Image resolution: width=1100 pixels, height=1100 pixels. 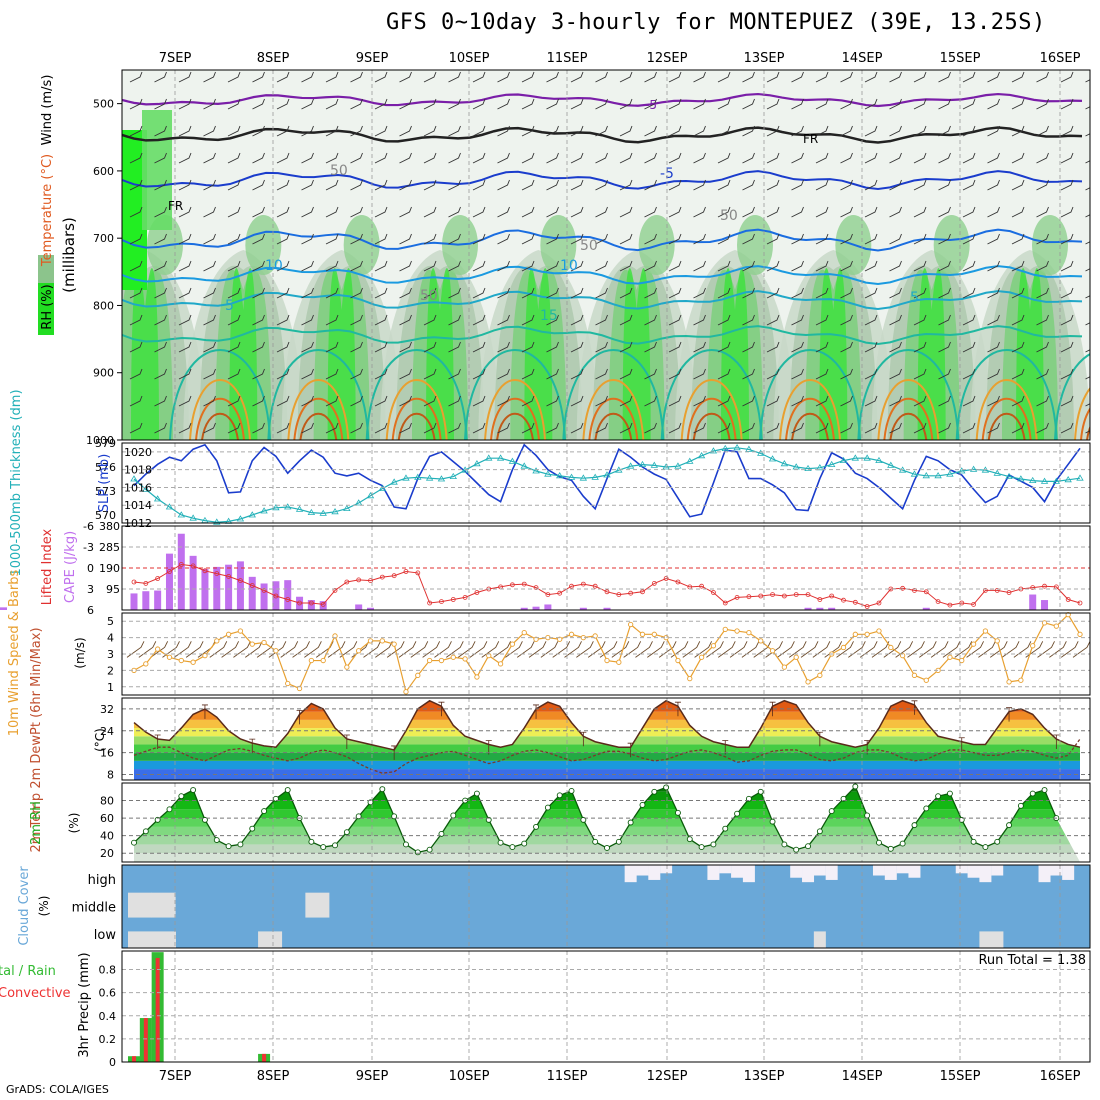 I want to click on rh-shade, so click(x=636, y=354).